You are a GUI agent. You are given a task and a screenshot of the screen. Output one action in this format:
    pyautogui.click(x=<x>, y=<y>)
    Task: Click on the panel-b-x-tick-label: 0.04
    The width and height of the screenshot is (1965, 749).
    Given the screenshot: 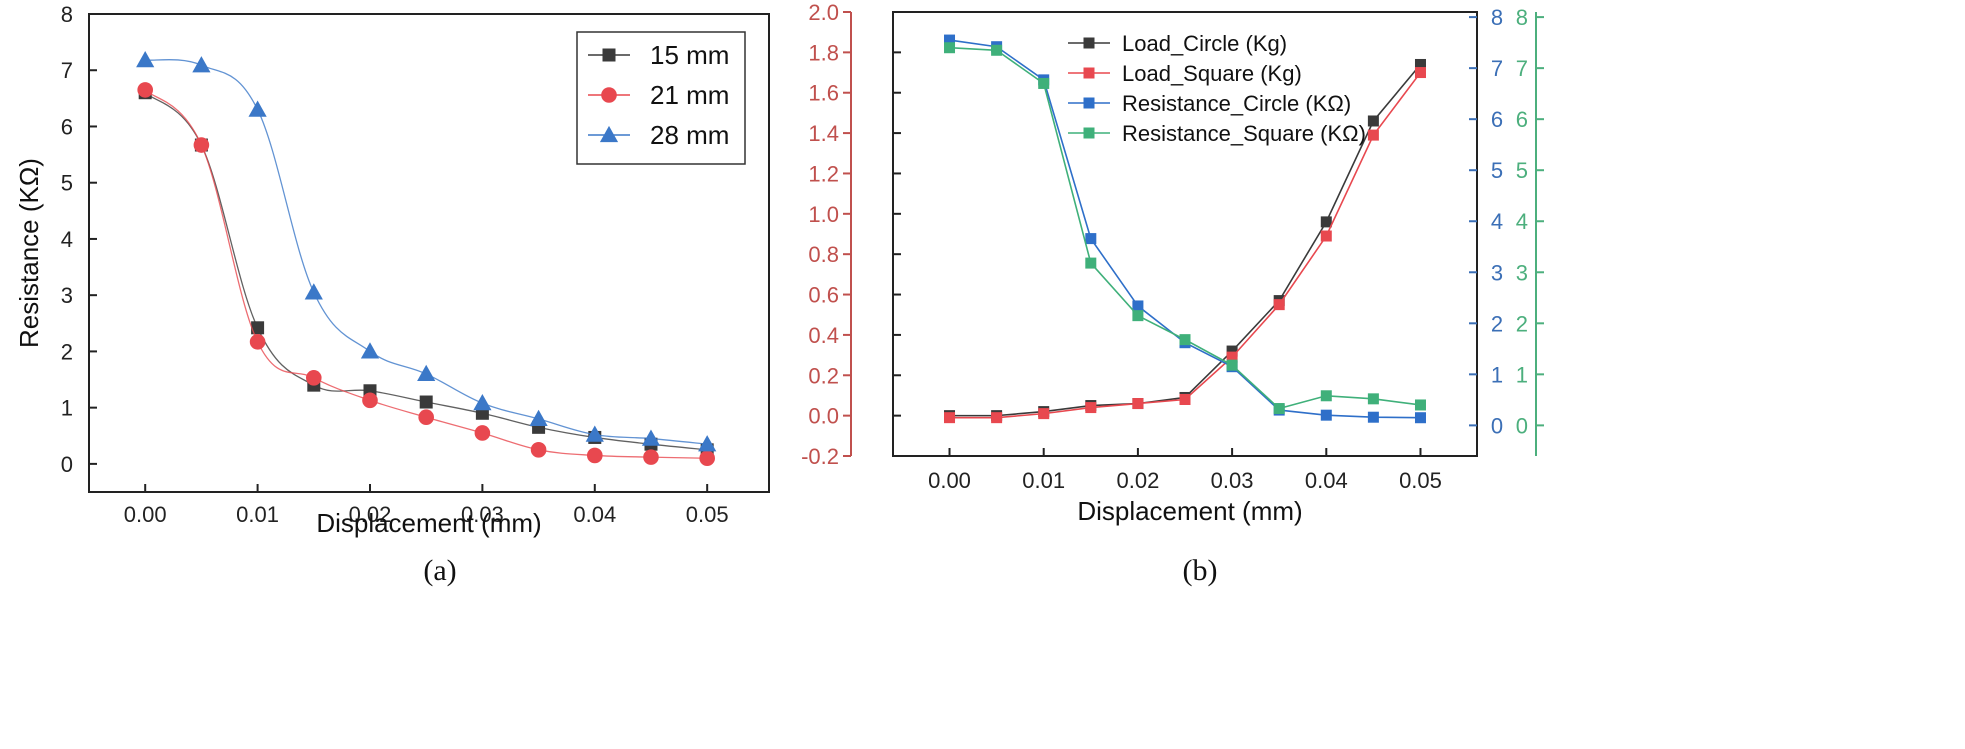 What is the action you would take?
    pyautogui.click(x=1326, y=480)
    